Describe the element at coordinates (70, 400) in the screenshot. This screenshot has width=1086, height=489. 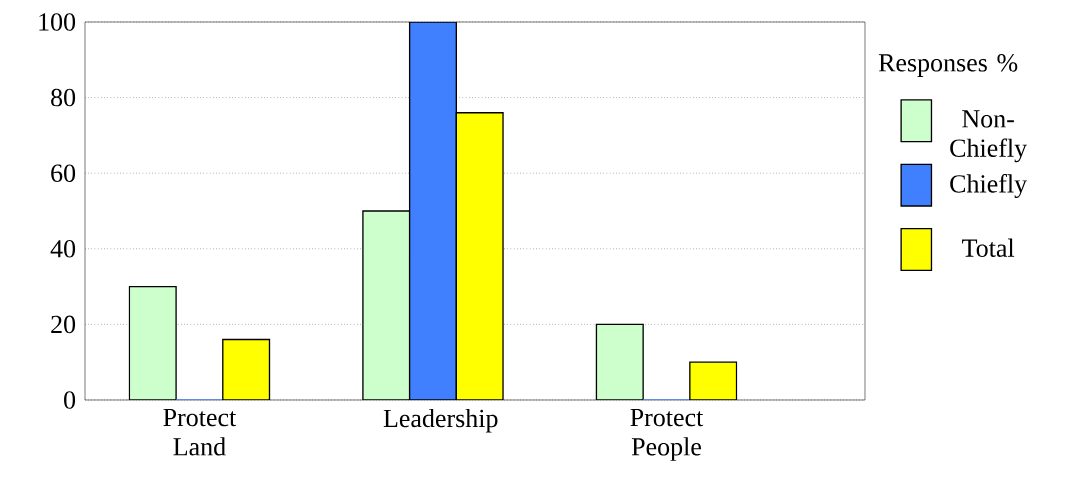
I see `y-tick-label: 0` at that location.